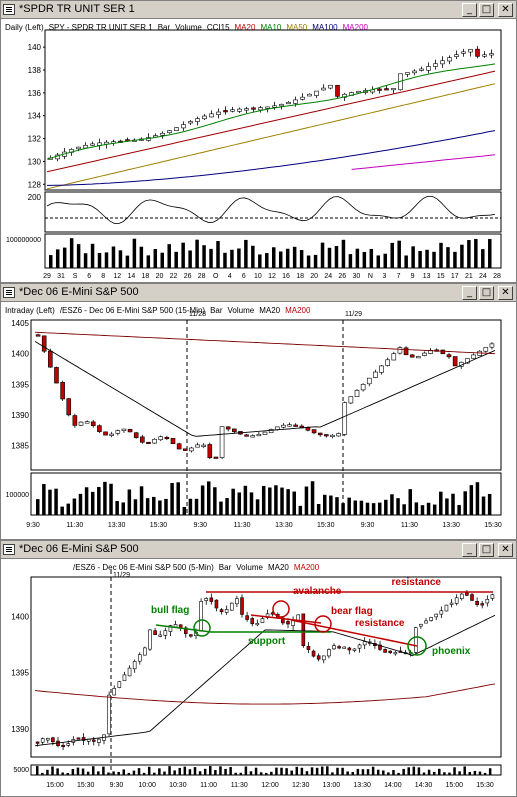 The height and width of the screenshot is (797, 517). What do you see at coordinates (35, 161) in the screenshot?
I see `price-tick-label: 130` at bounding box center [35, 161].